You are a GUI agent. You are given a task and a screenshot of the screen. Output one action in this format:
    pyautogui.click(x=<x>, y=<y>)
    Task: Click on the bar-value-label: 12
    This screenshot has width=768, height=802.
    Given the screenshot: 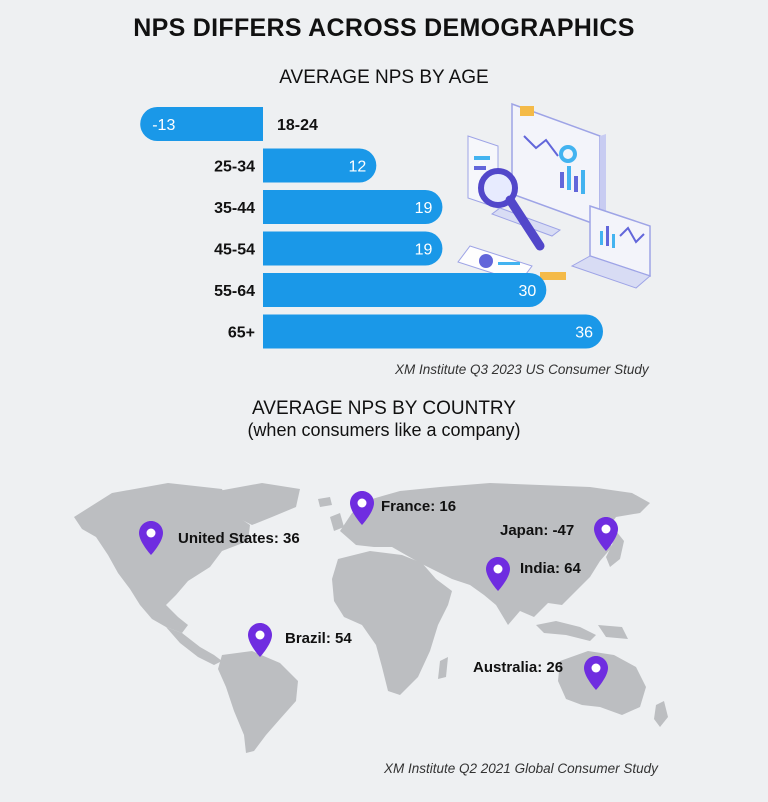 What is the action you would take?
    pyautogui.click(x=358, y=167)
    